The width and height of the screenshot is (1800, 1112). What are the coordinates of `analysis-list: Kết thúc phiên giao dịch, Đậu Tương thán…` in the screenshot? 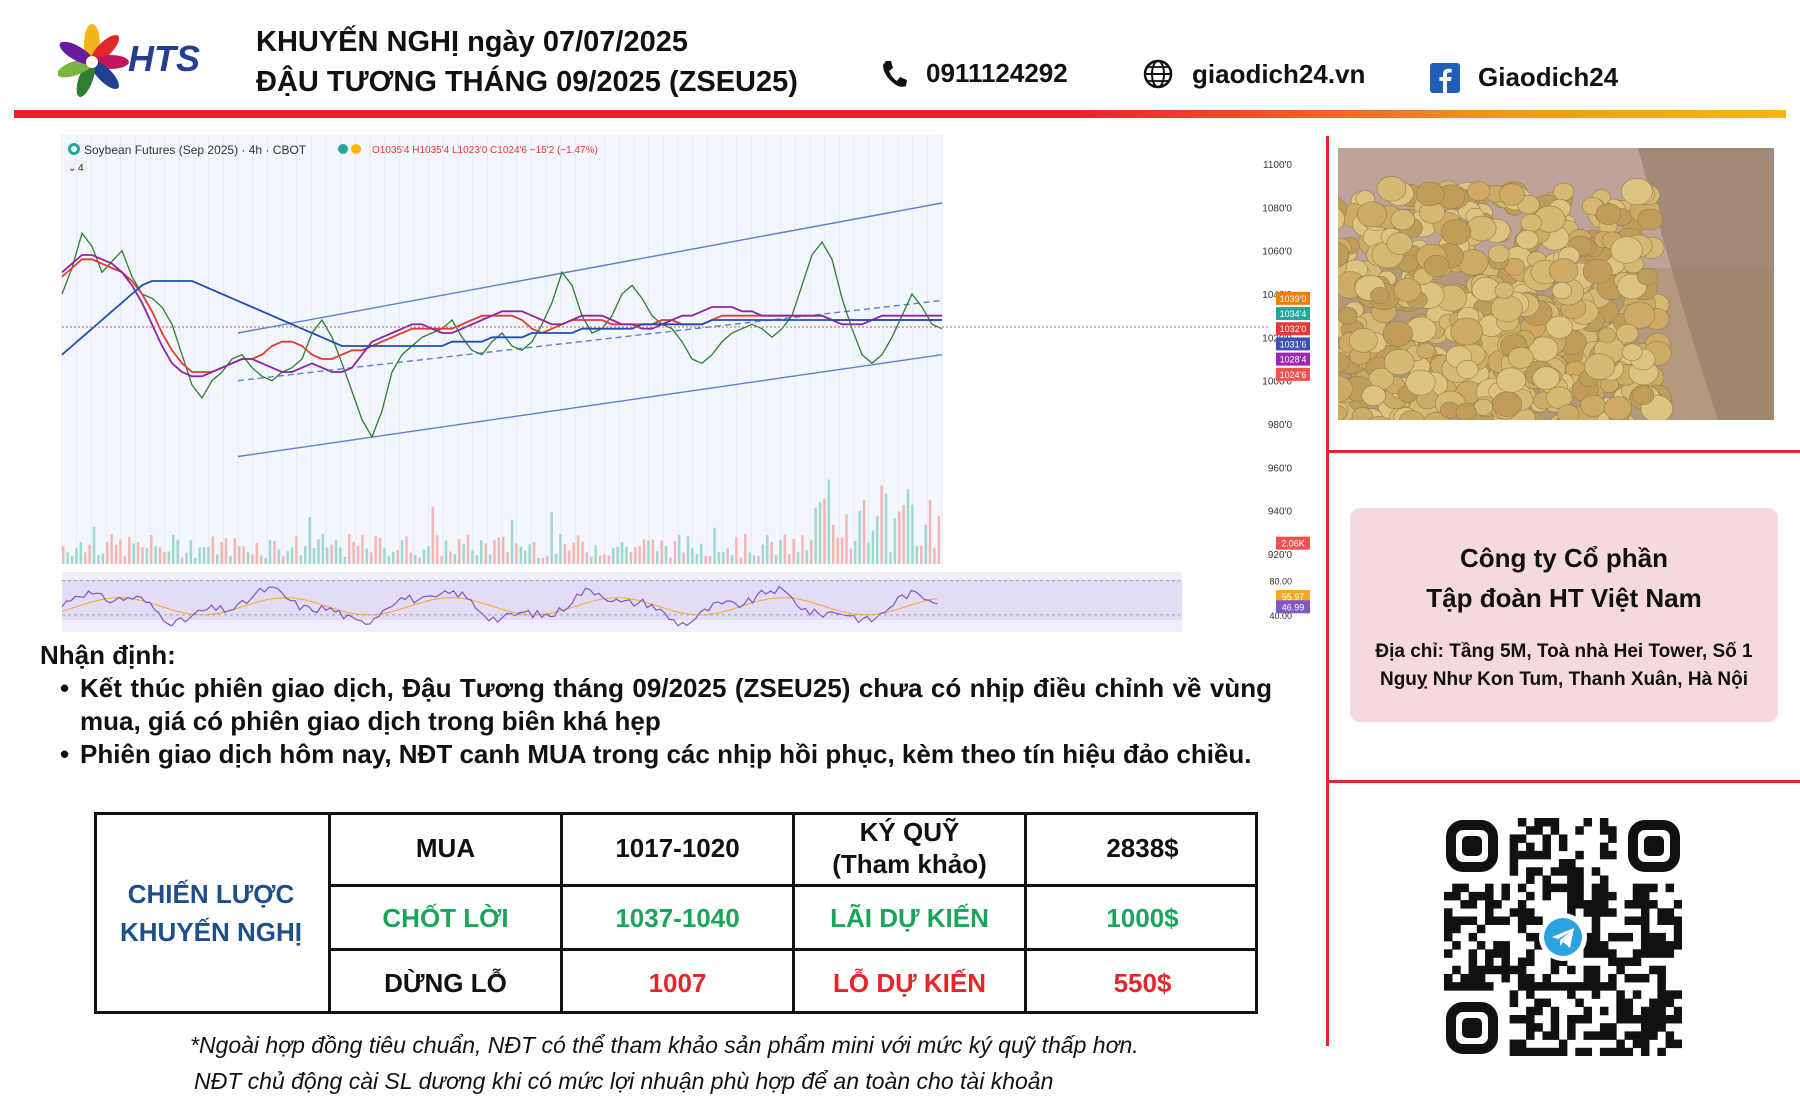 It's located at (666, 721).